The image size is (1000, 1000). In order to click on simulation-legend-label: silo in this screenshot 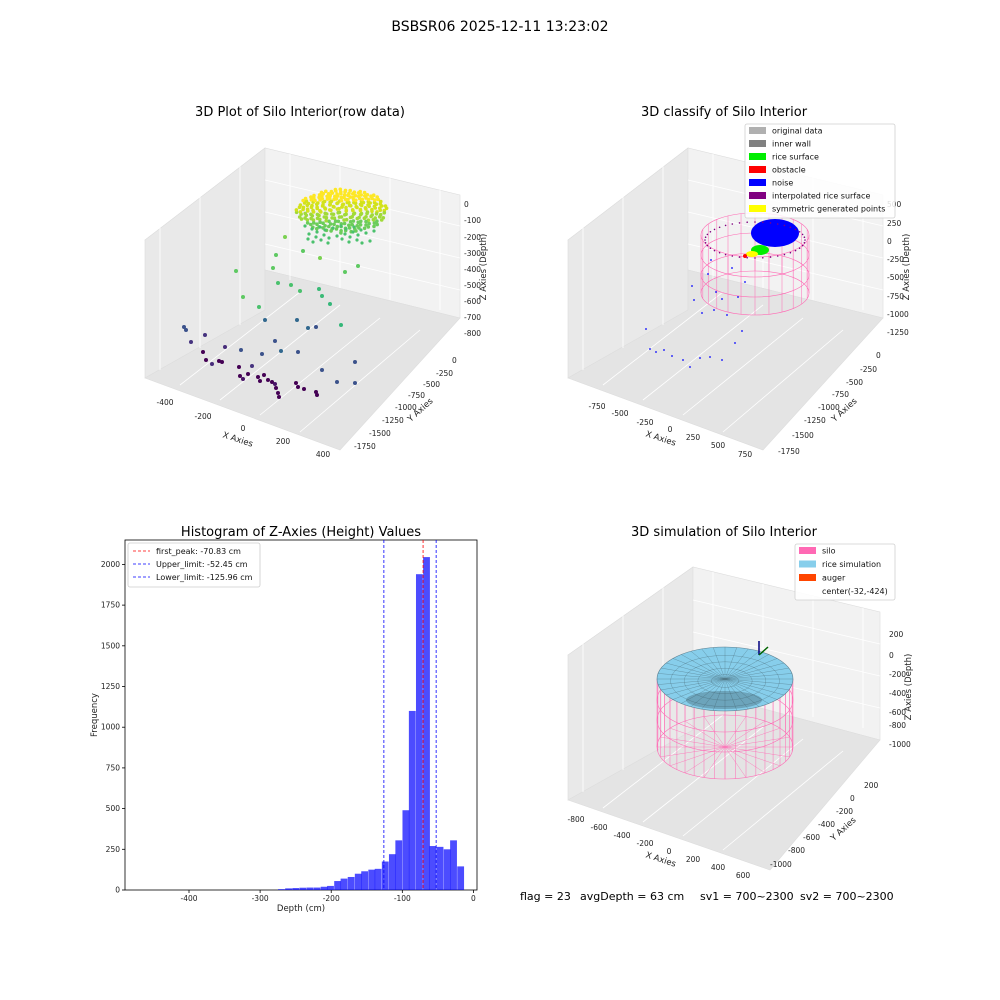, I will do `click(829, 551)`.